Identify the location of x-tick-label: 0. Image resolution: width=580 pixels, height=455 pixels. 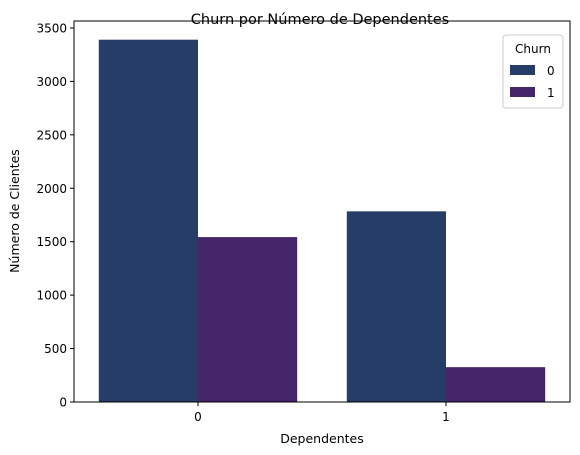
(198, 417).